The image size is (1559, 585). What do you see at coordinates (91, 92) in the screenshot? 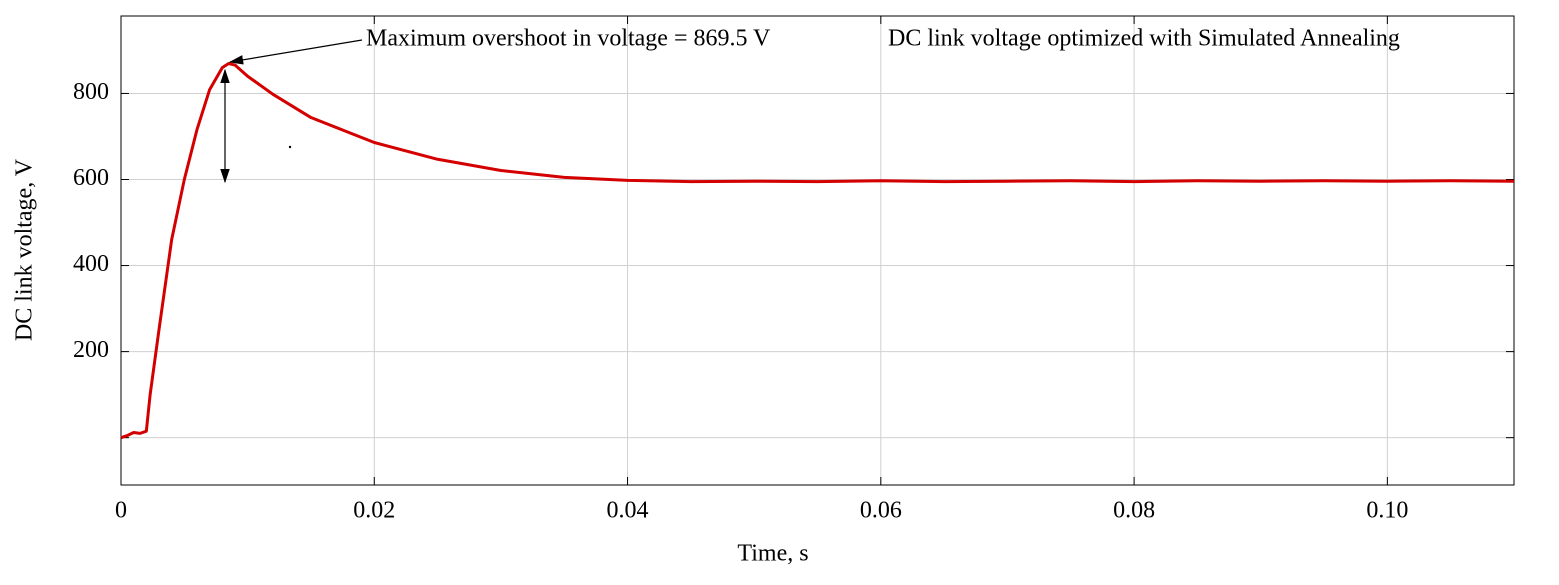
I see `y-tick-label: 800` at bounding box center [91, 92].